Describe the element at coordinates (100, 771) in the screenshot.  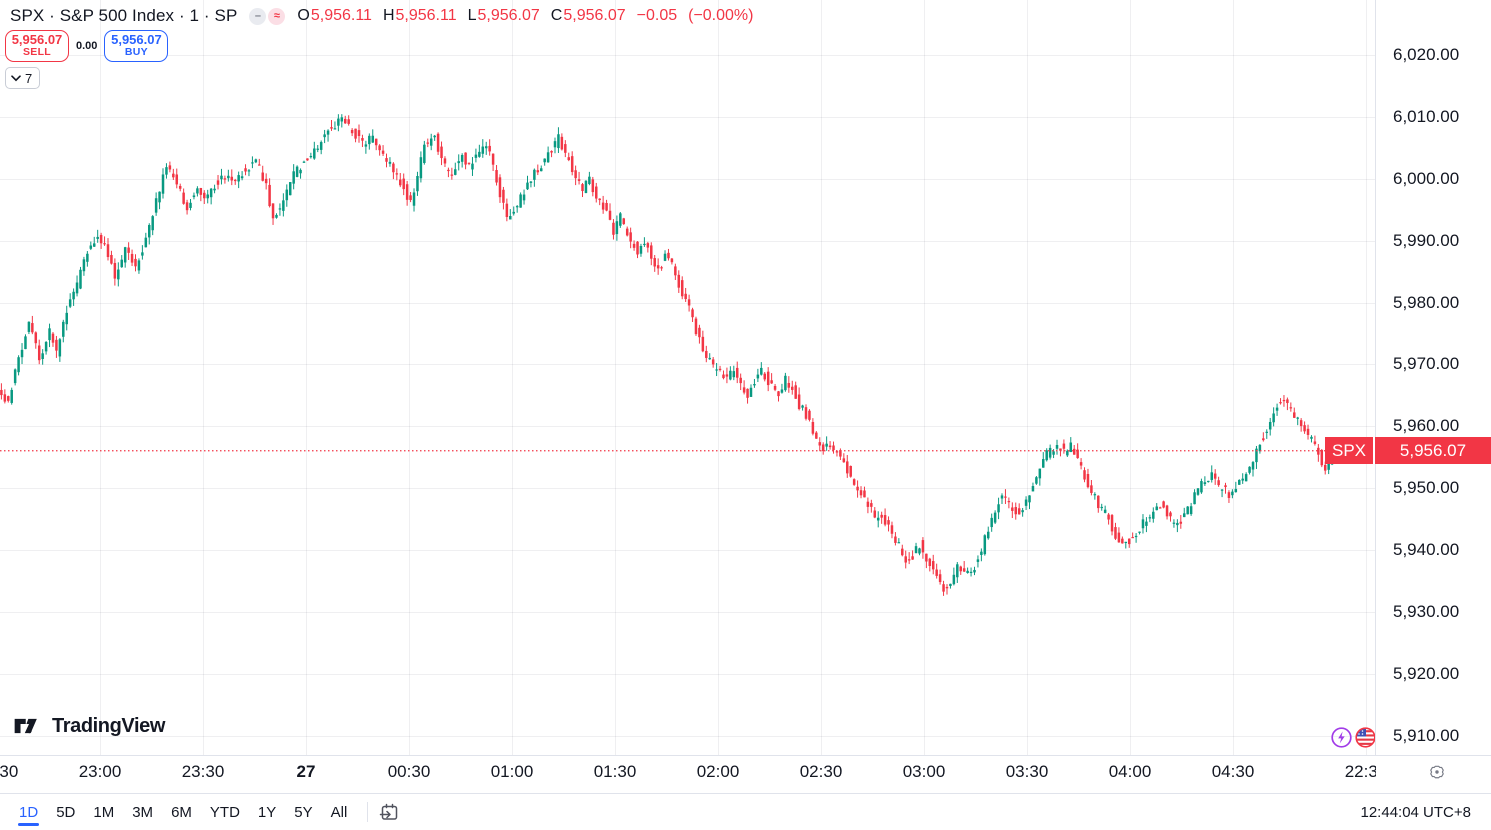
I see `time-tick-label: 23:00` at that location.